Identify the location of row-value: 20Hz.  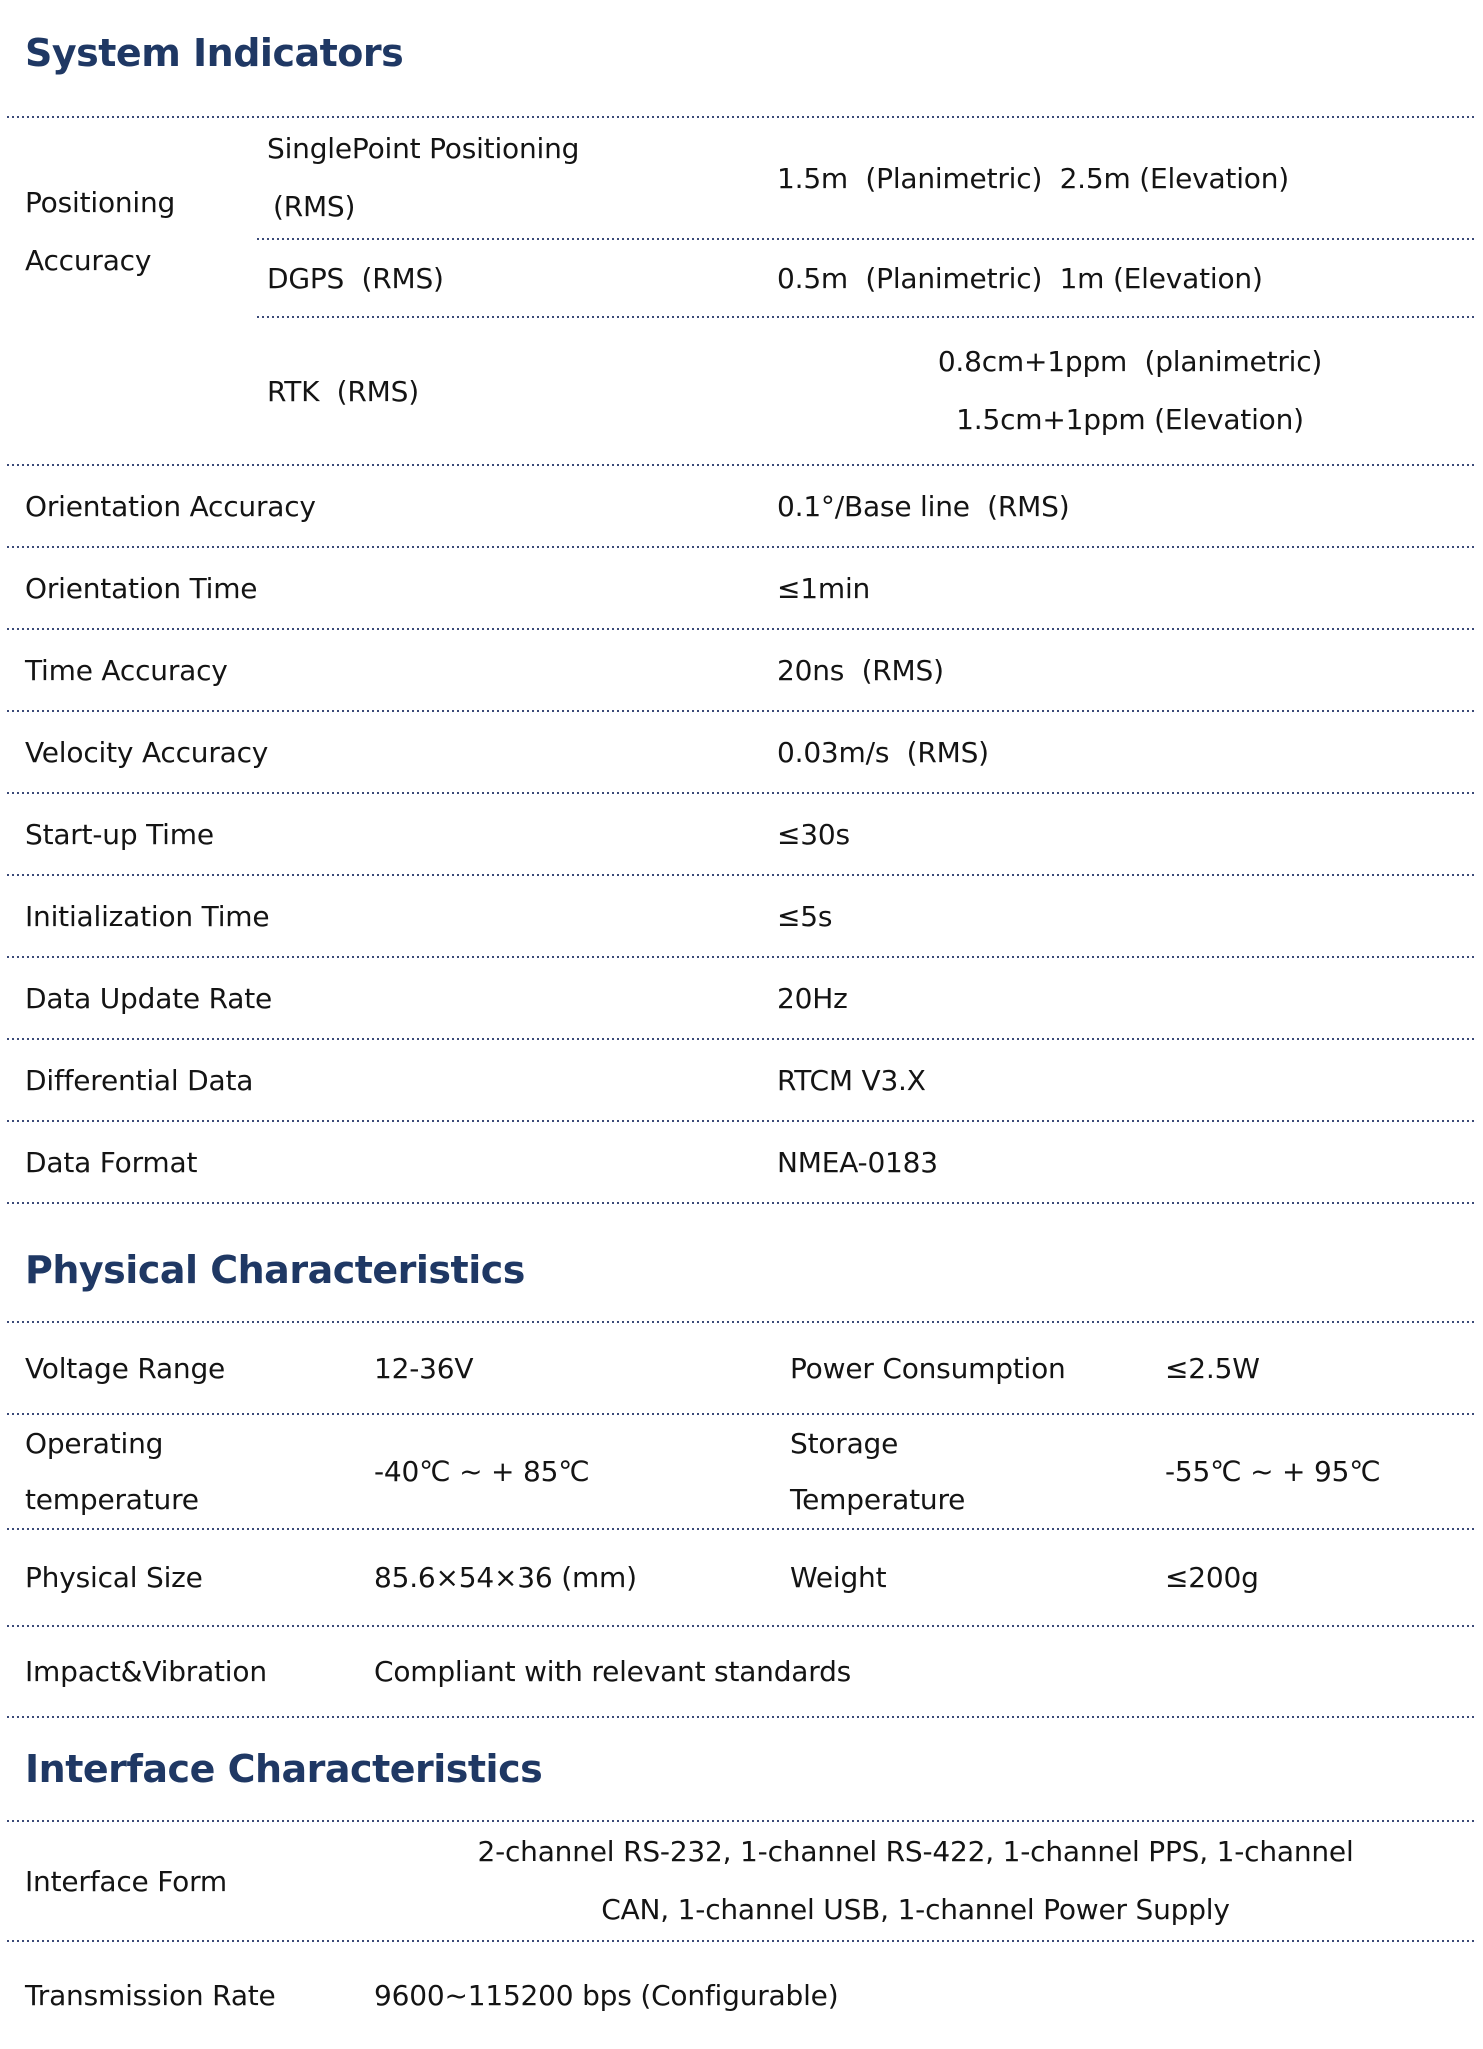
(812, 998).